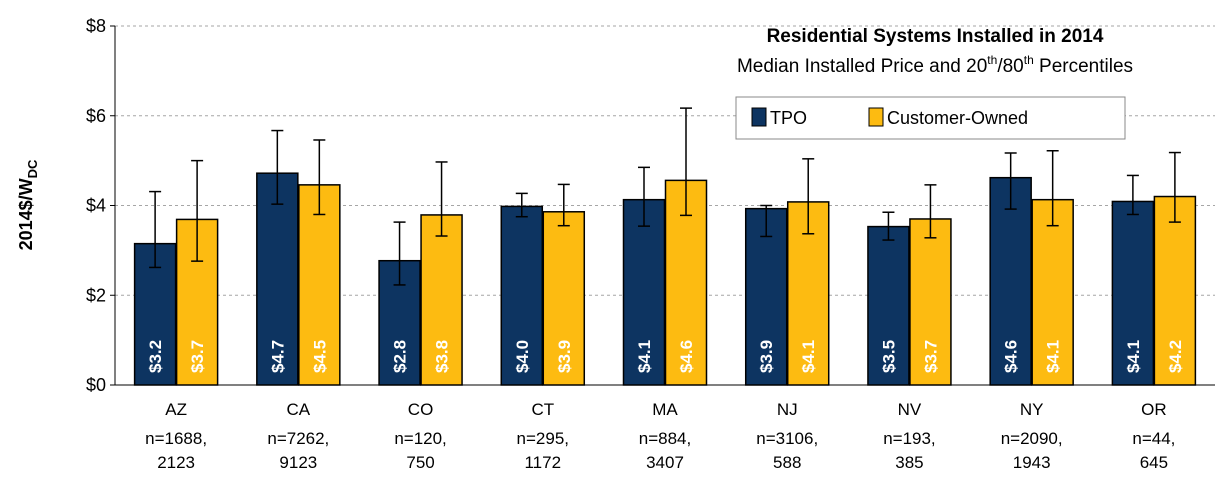 Image resolution: width=1225 pixels, height=477 pixels. What do you see at coordinates (96, 385) in the screenshot?
I see `y-tick-label: $0` at bounding box center [96, 385].